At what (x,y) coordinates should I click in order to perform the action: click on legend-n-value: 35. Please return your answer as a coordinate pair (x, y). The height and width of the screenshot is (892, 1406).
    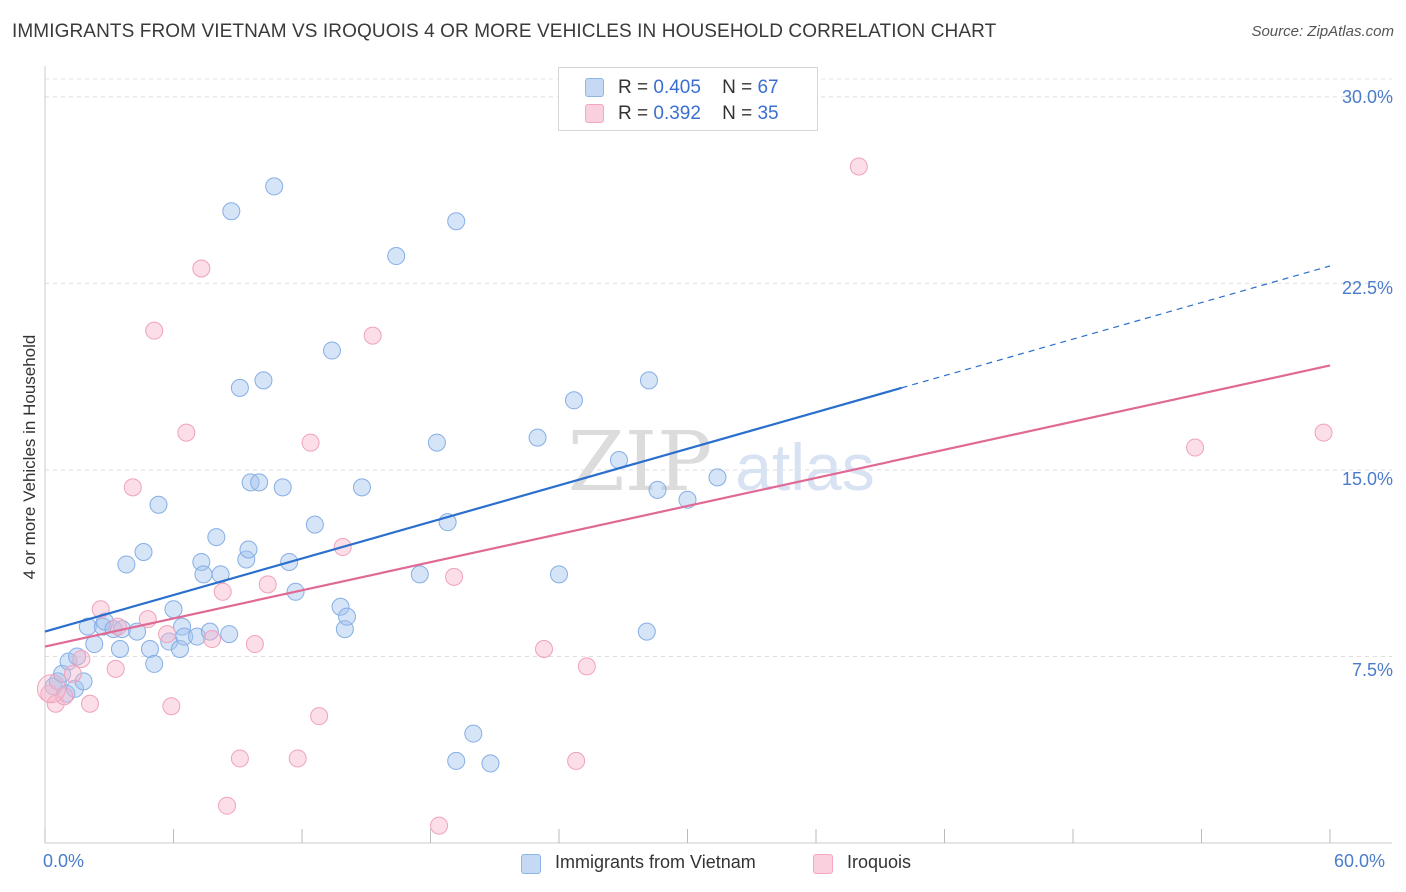
    Looking at the image, I should click on (768, 113).